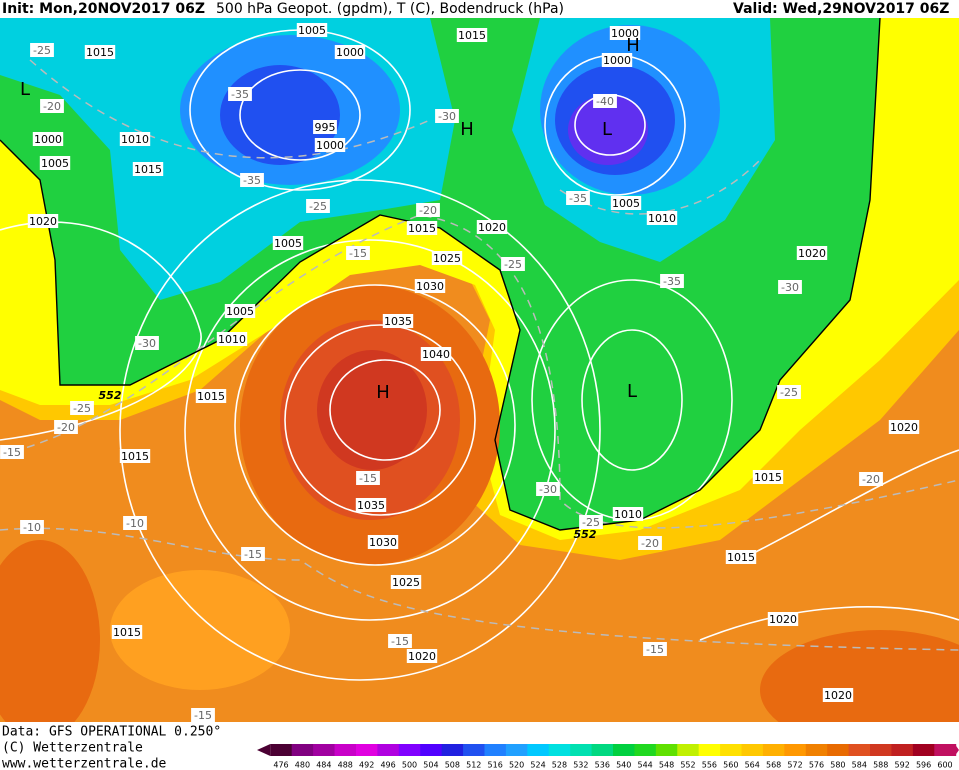 The image size is (959, 770). What do you see at coordinates (473, 765) in the screenshot?
I see `colorbar-label: 512` at bounding box center [473, 765].